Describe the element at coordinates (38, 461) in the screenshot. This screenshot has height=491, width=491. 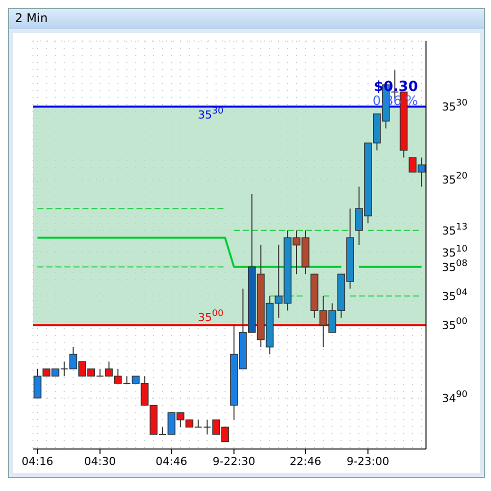
I see `x-tick-label: 04:16` at that location.